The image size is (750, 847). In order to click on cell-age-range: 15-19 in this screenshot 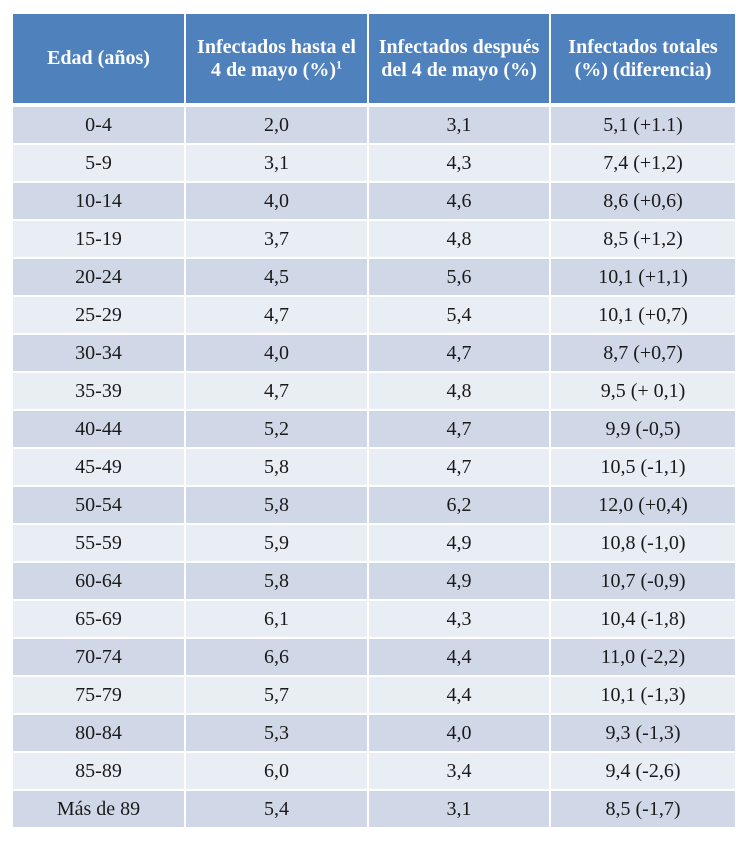, I will do `click(99, 239)`.